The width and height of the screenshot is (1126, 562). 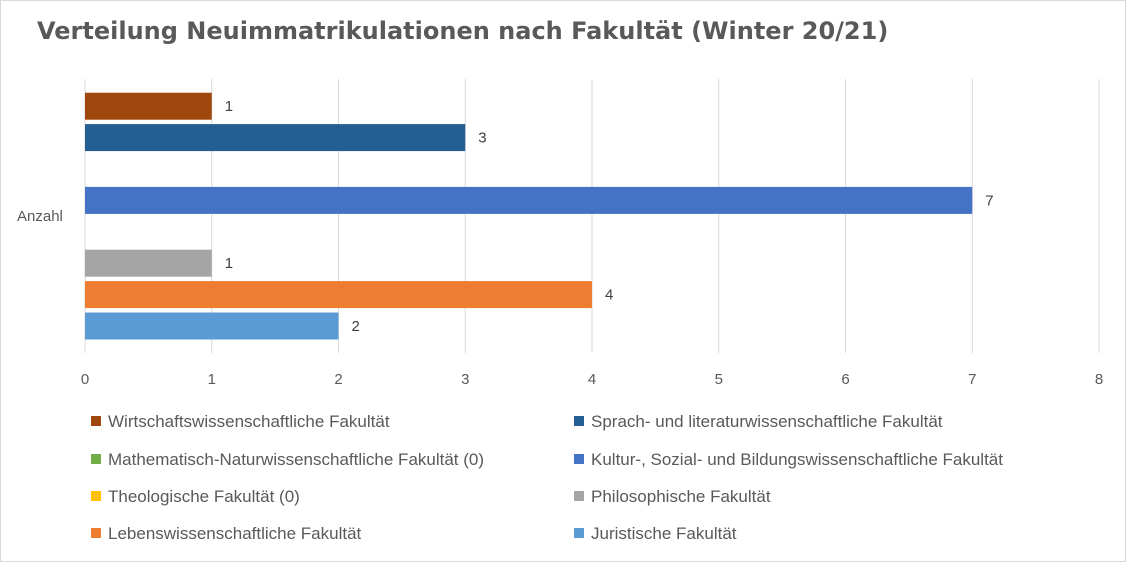 I want to click on x-tick-label: 3, so click(x=465, y=379).